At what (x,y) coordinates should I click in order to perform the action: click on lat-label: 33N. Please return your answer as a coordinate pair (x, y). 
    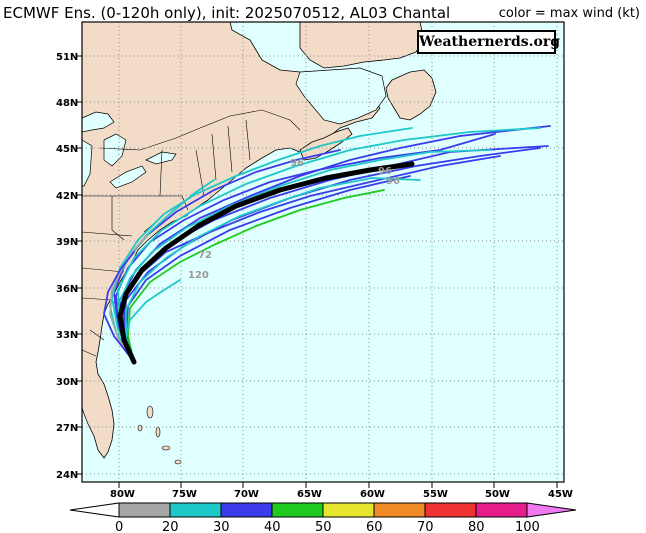
    Looking at the image, I should click on (67, 335).